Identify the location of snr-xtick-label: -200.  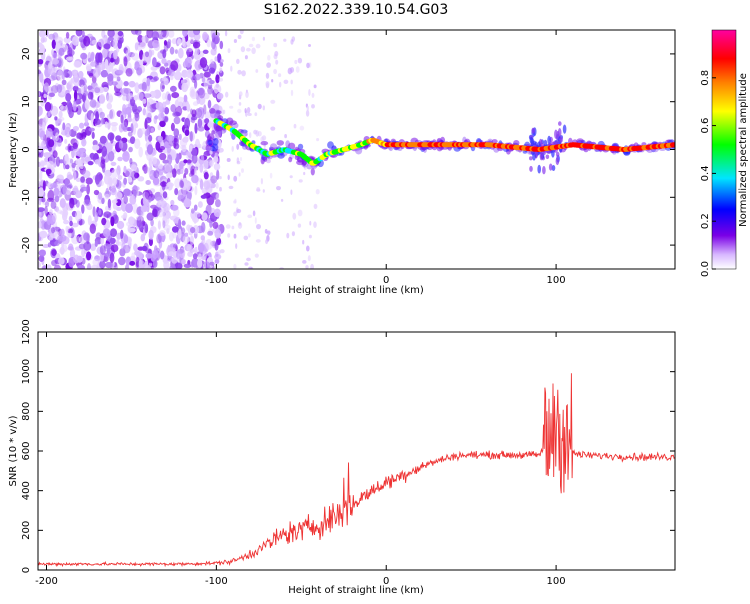
(46, 581).